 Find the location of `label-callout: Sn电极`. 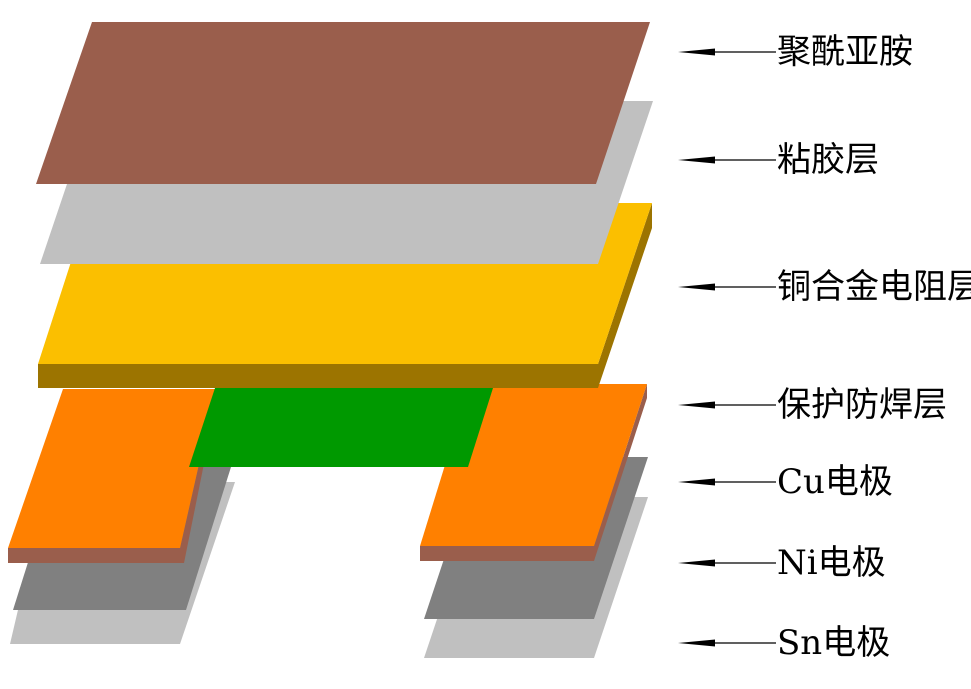

label-callout: Sn电极 is located at coordinates (784, 643).